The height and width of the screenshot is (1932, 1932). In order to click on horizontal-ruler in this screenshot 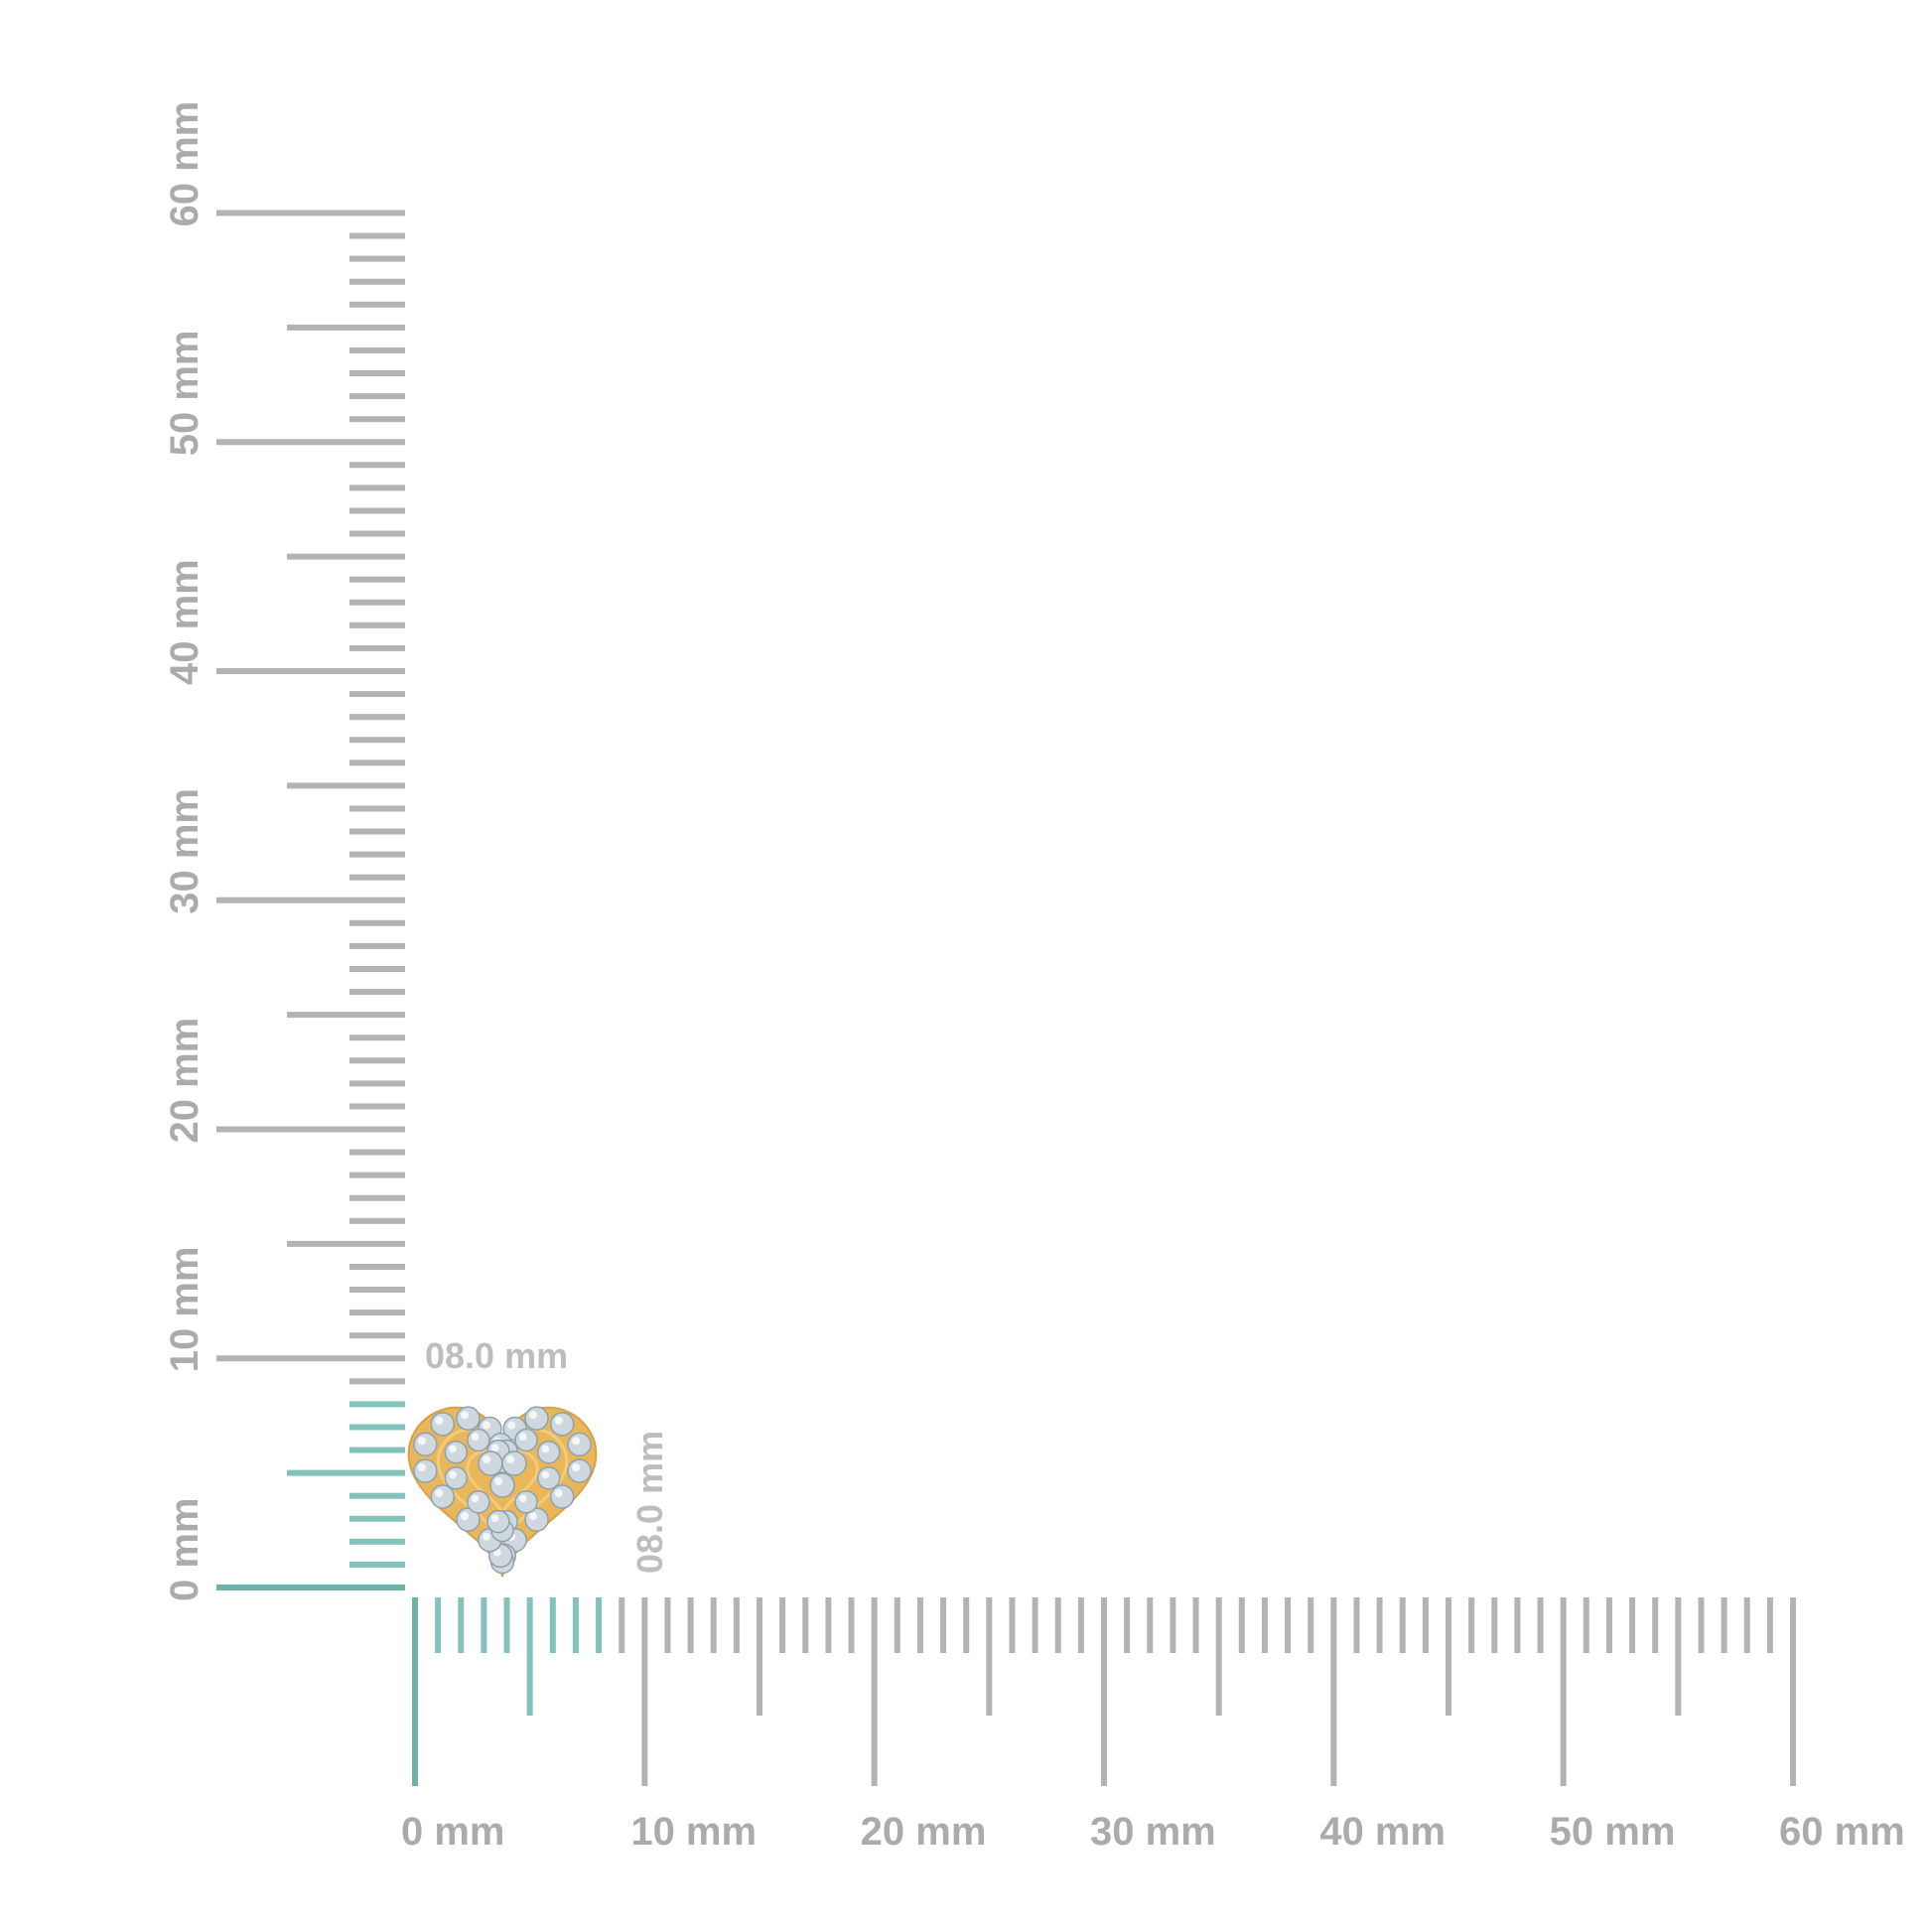, I will do `click(1104, 1692)`.